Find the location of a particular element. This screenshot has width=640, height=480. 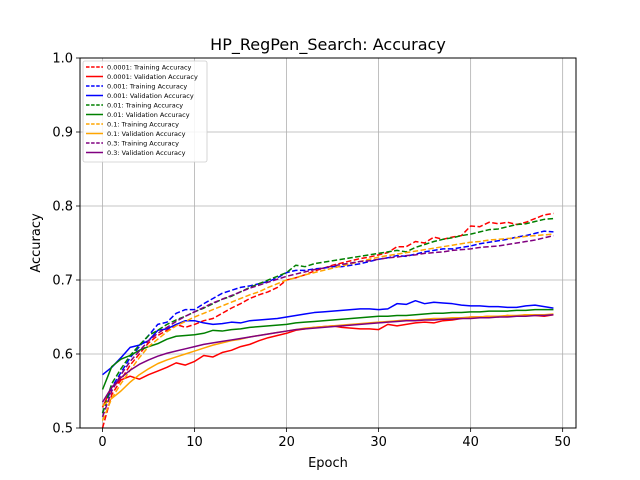

y-tick-label: 0.6 is located at coordinates (62, 355).